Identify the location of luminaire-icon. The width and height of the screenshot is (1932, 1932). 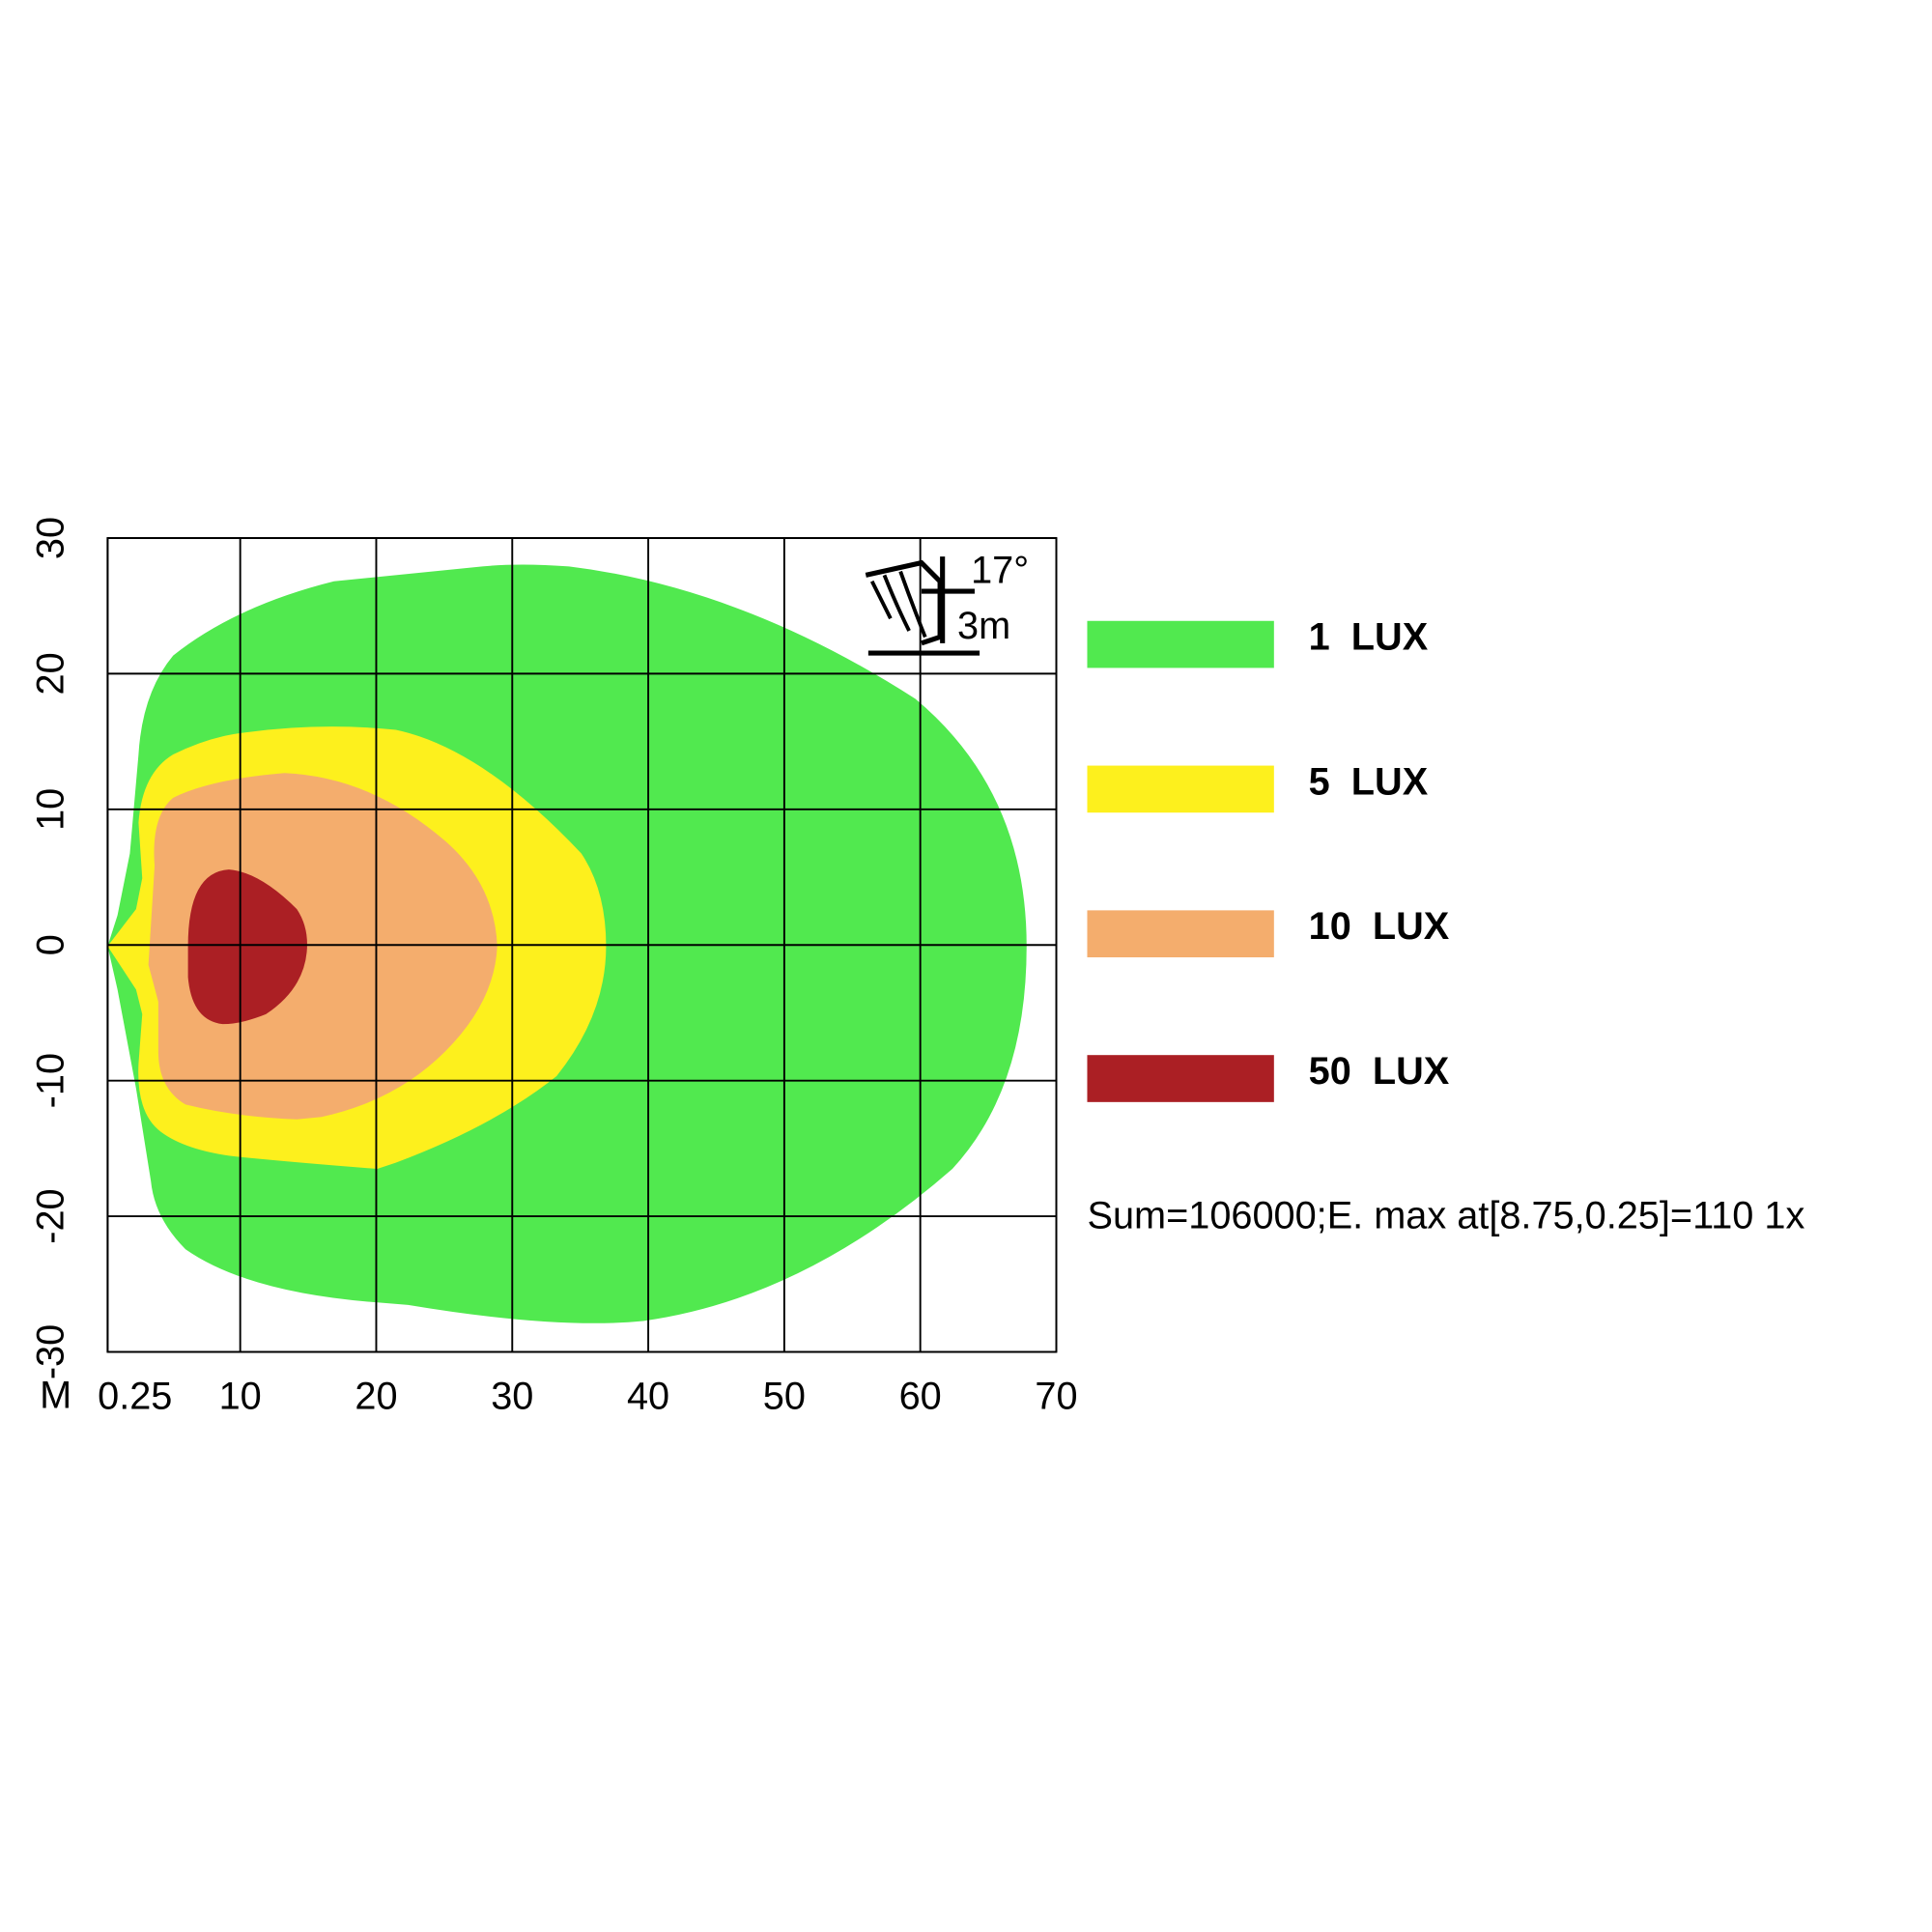
(922, 606).